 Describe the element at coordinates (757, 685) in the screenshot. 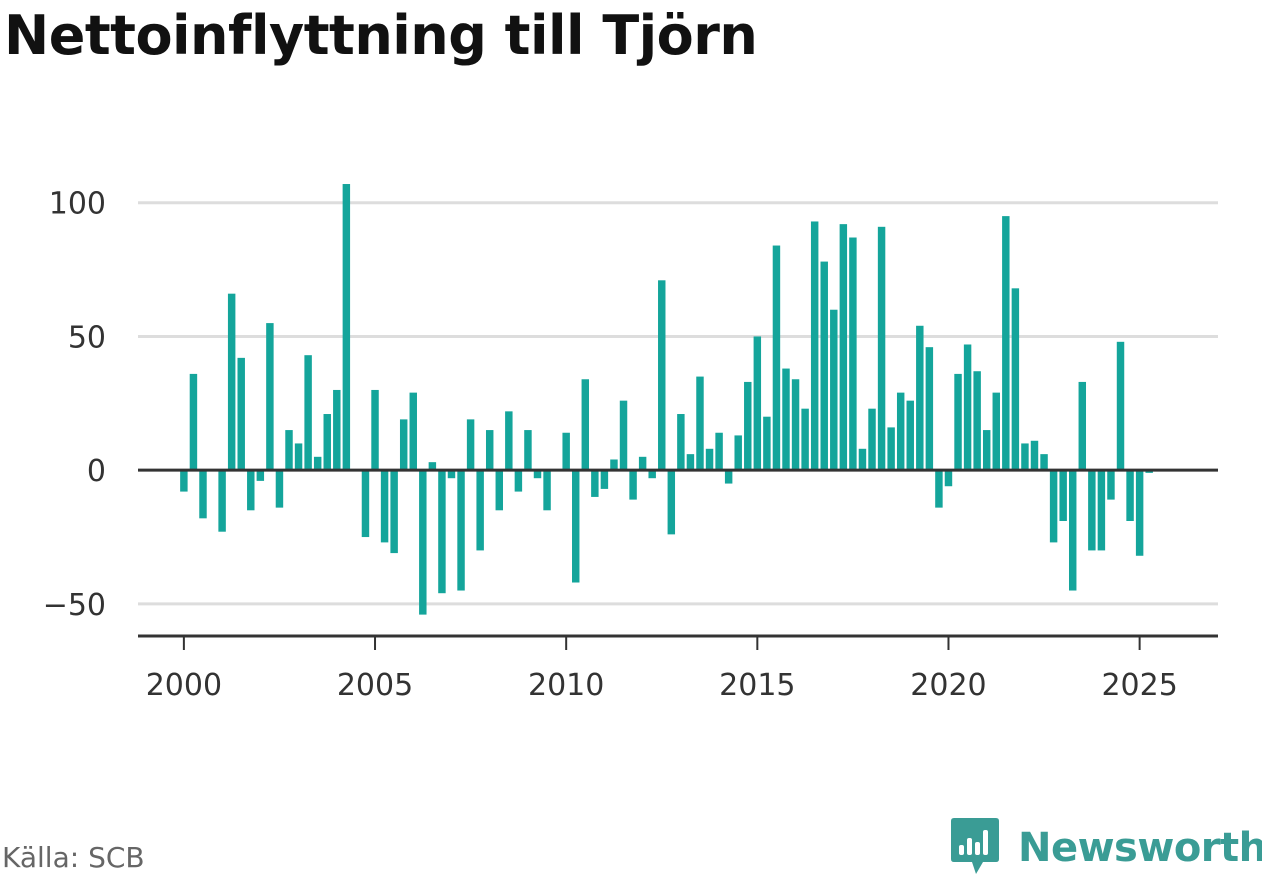

I see `x-tick-label: 2015` at that location.